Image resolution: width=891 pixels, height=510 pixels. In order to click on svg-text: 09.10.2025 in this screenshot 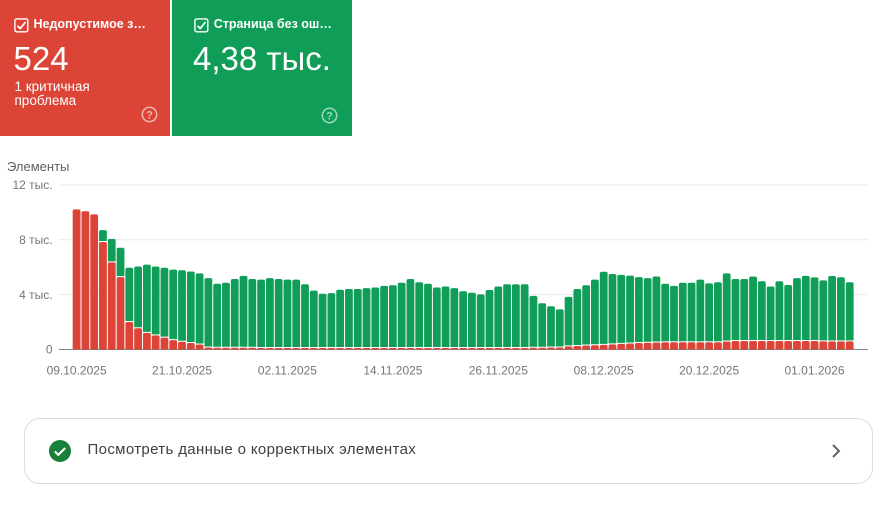, I will do `click(77, 371)`.